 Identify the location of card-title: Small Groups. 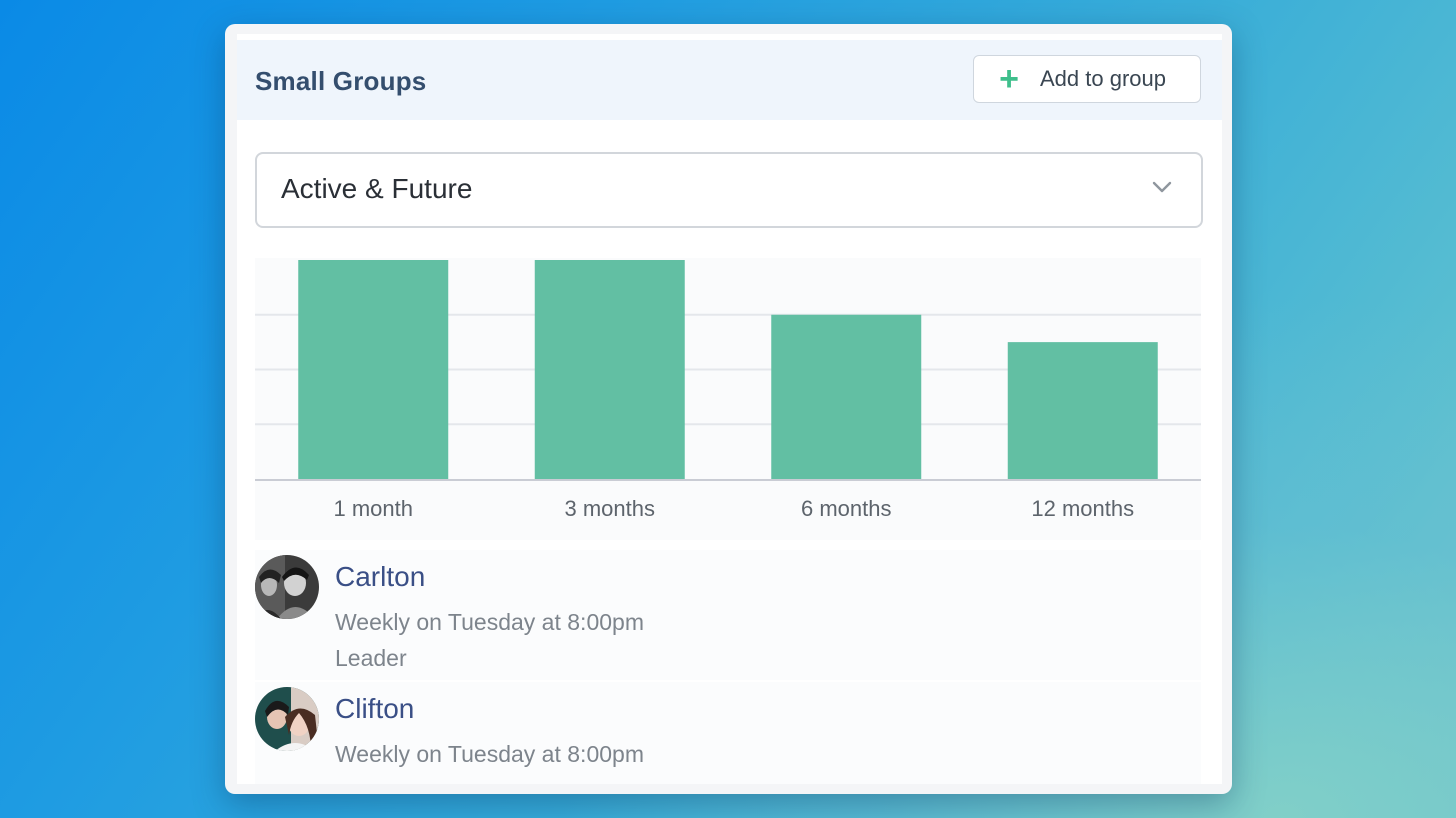
(341, 81).